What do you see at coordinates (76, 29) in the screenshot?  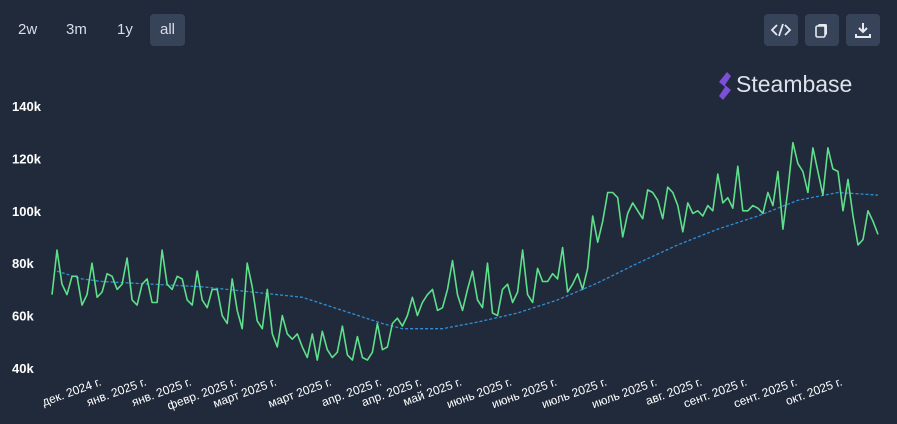 I see `range-button: 3m` at bounding box center [76, 29].